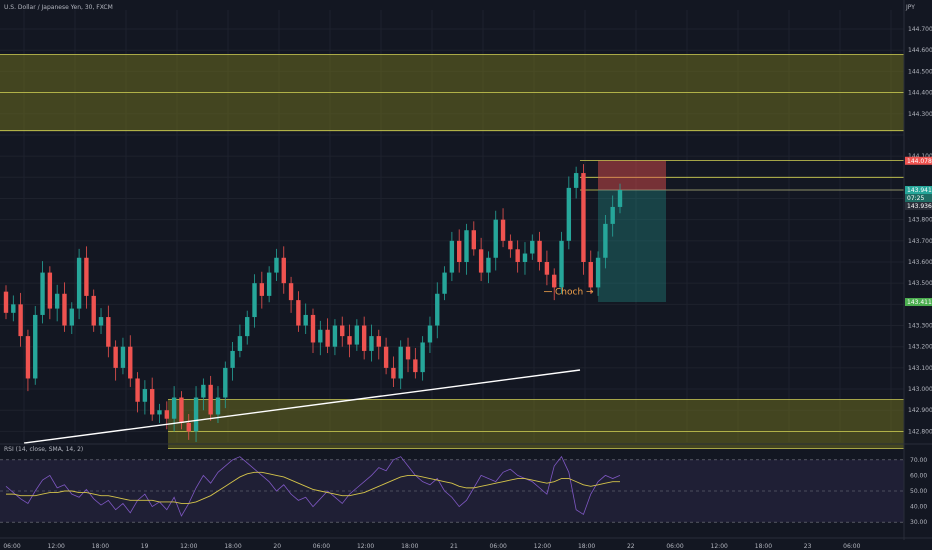  Describe the element at coordinates (920, 347) in the screenshot. I see `price-tick-label: 143.200` at that location.